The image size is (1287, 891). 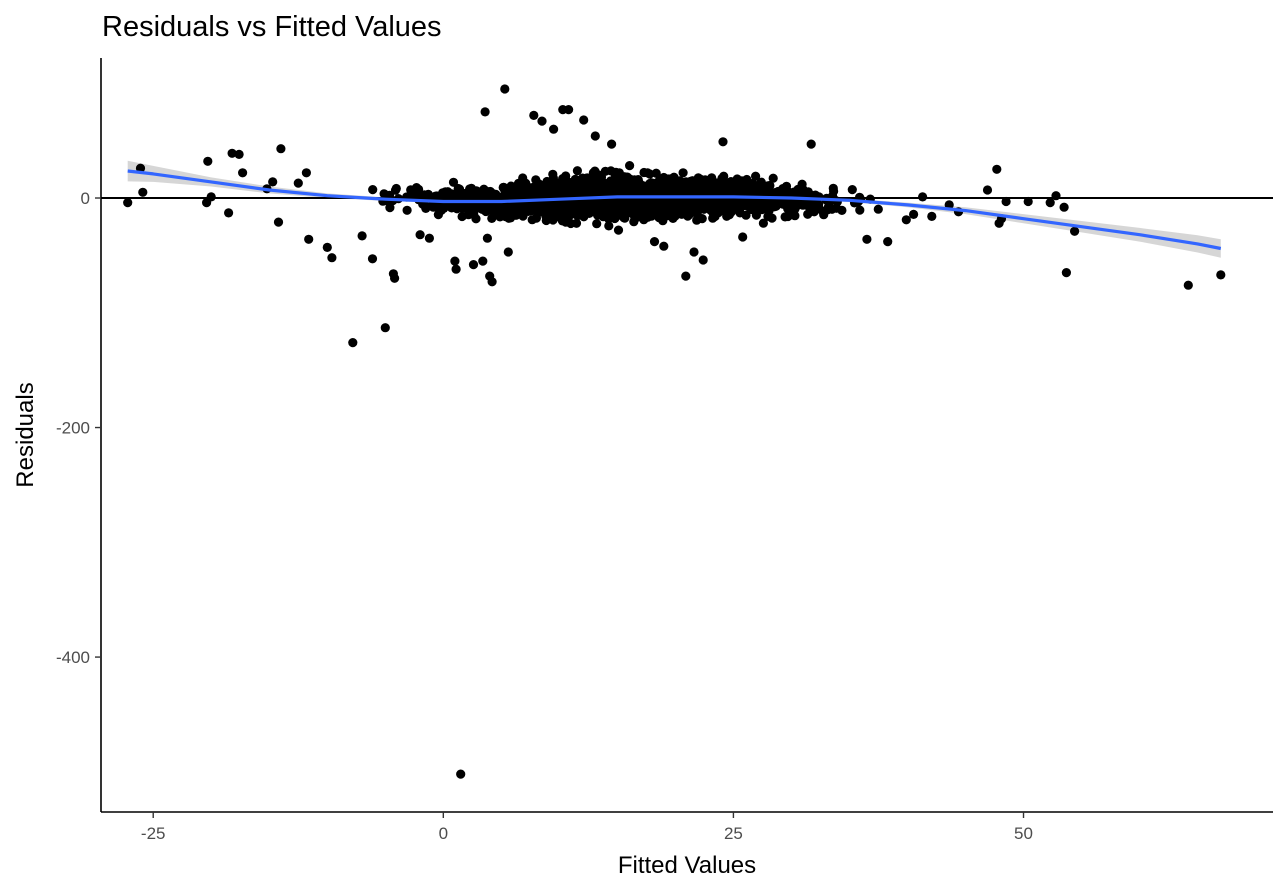 I want to click on x-tick-label: -25, so click(x=153, y=833).